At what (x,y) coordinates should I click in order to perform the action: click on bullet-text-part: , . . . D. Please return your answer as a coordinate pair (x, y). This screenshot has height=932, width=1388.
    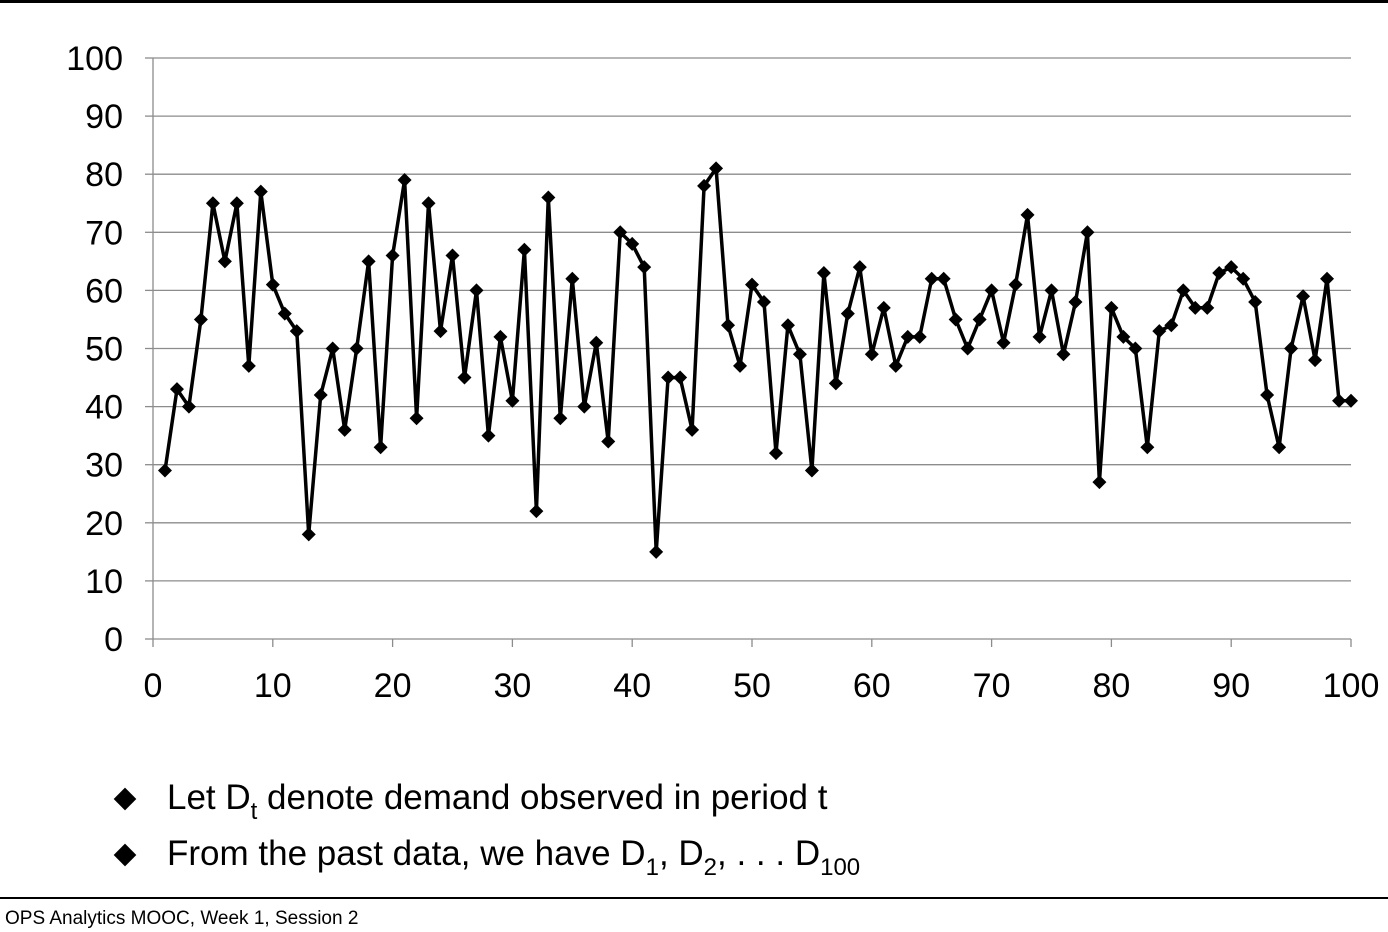
    Looking at the image, I should click on (769, 853).